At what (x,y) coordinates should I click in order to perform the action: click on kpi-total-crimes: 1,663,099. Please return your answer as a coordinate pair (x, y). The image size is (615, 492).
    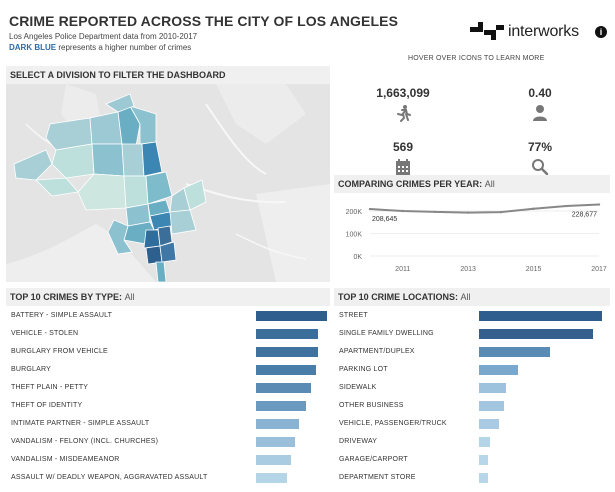
    Looking at the image, I should click on (403, 106).